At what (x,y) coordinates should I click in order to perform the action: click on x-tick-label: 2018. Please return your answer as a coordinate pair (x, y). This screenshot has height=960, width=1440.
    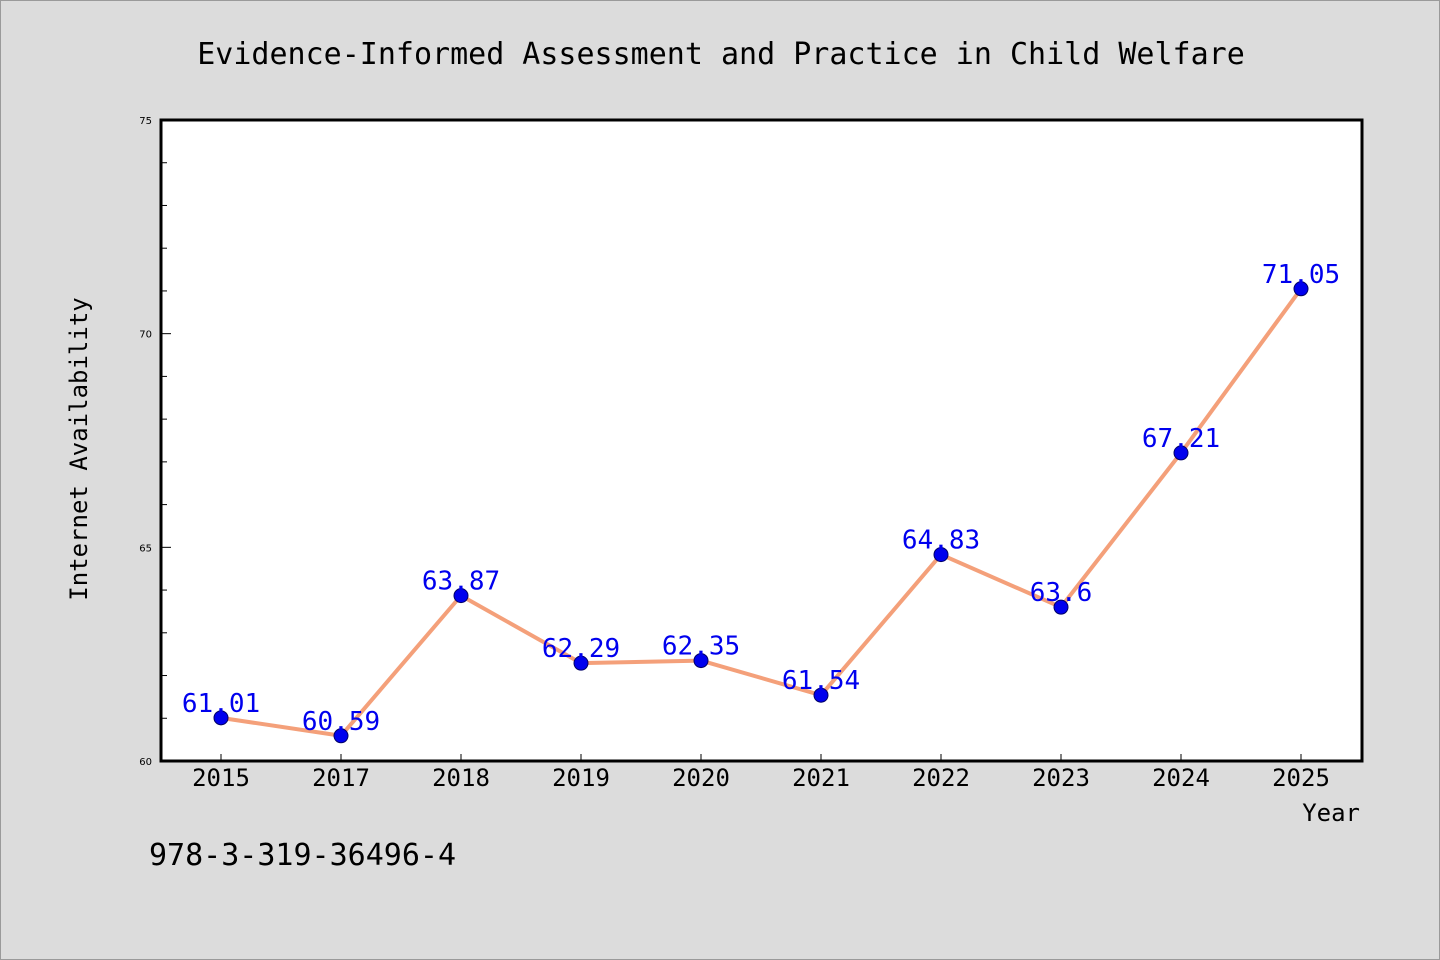
    Looking at the image, I should click on (461, 778).